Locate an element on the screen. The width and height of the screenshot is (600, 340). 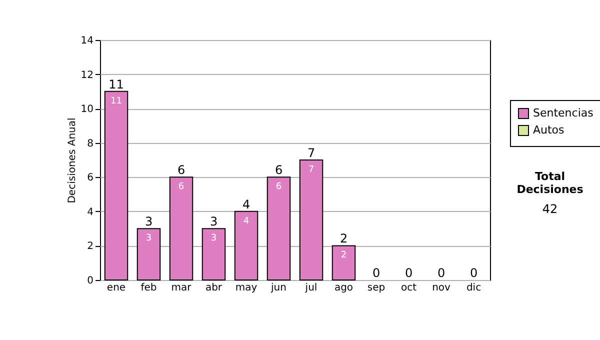
data-label: 4 is located at coordinates (246, 221).